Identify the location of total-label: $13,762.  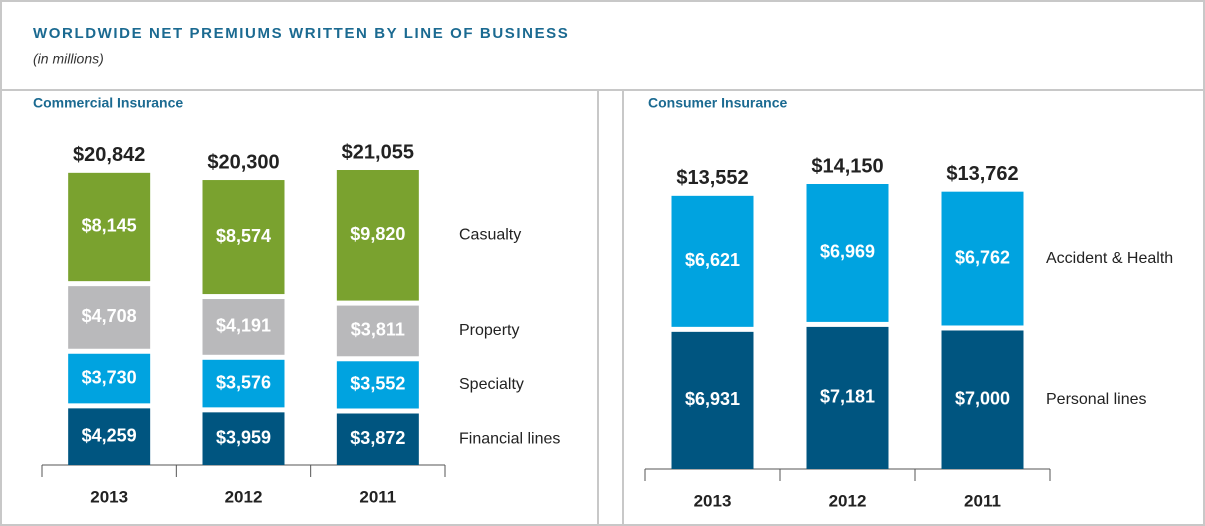
(982, 174).